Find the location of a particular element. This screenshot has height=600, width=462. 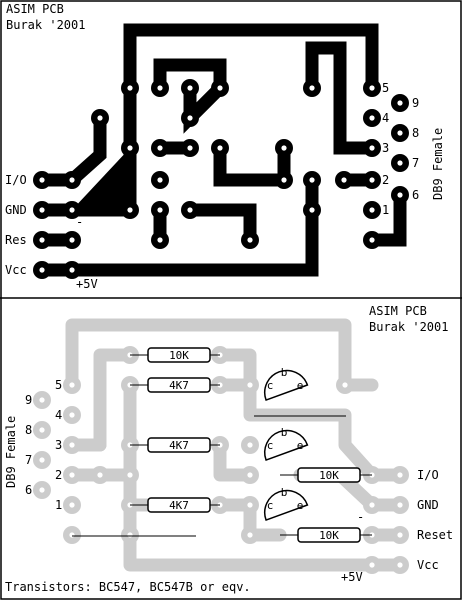

trace-pin5 is located at coordinates (251, 59).